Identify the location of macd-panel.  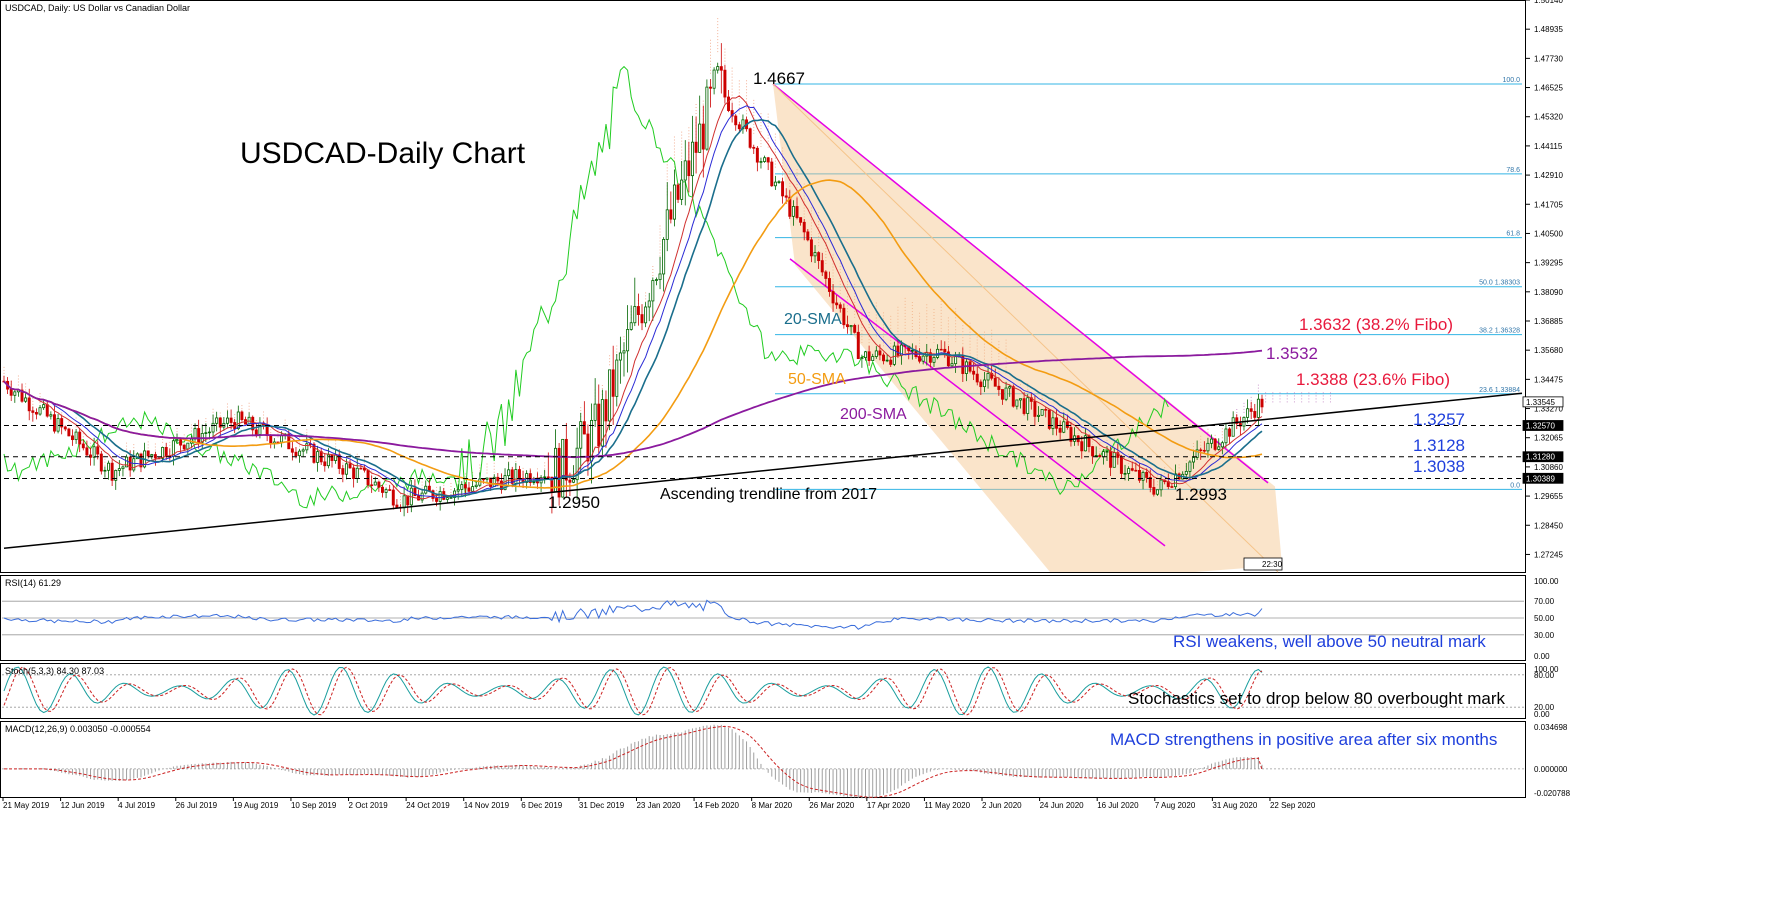
(763, 759).